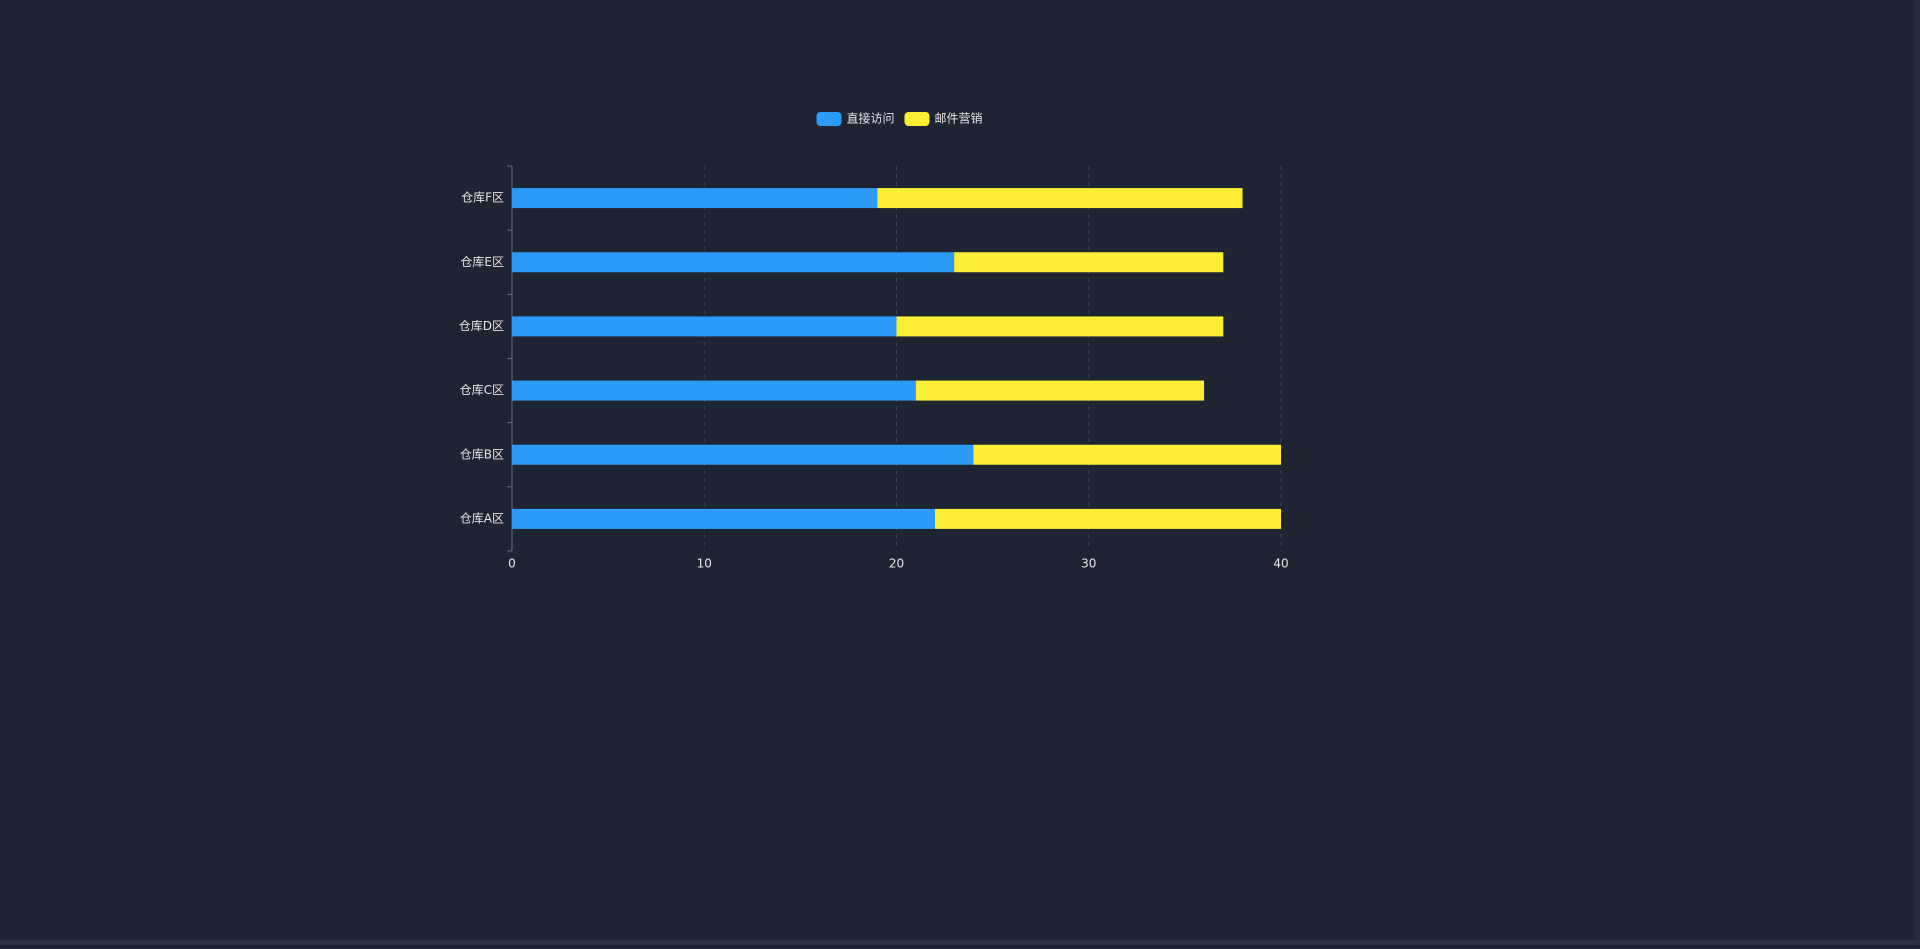 The image size is (1920, 949). Describe the element at coordinates (917, 119) in the screenshot. I see `legend-swatch-email-marketing` at that location.